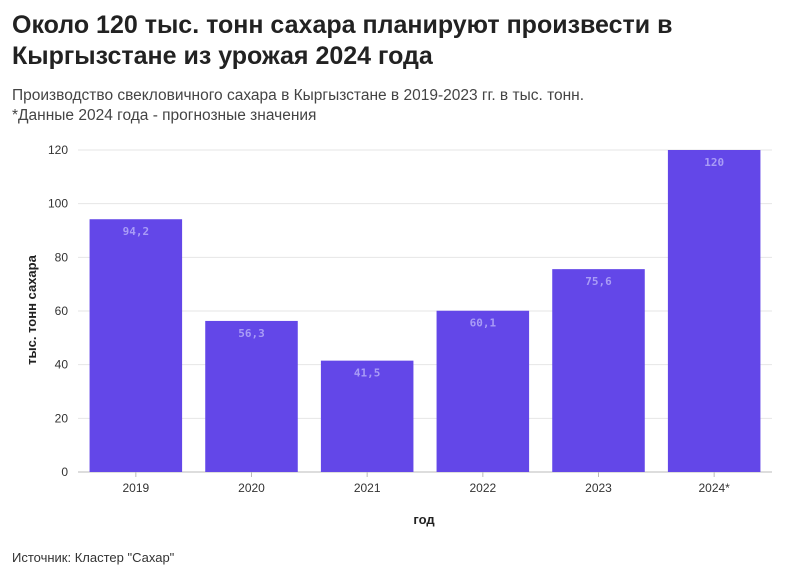 The width and height of the screenshot is (800, 578). I want to click on bar-value-label: 41,5, so click(367, 373).